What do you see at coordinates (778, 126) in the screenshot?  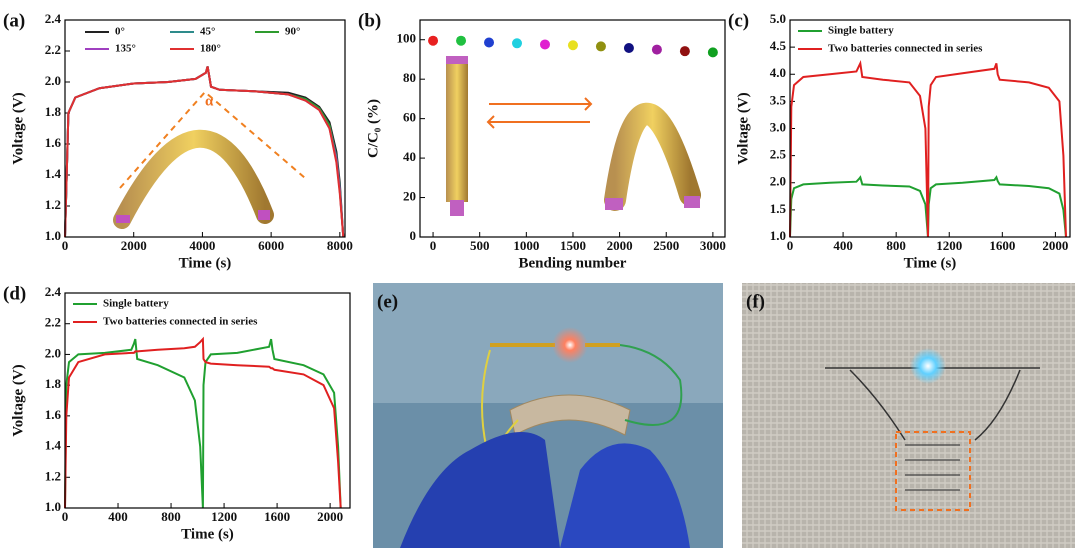 I see `y-tick-label: 3.0` at bounding box center [778, 126].